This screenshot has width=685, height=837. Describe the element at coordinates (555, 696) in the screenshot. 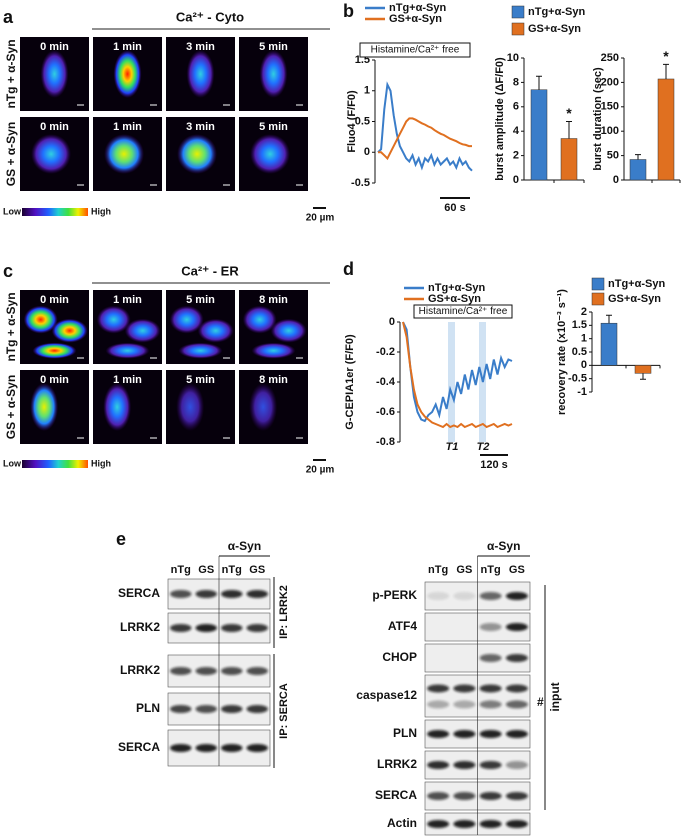

I see `input-label: input` at that location.